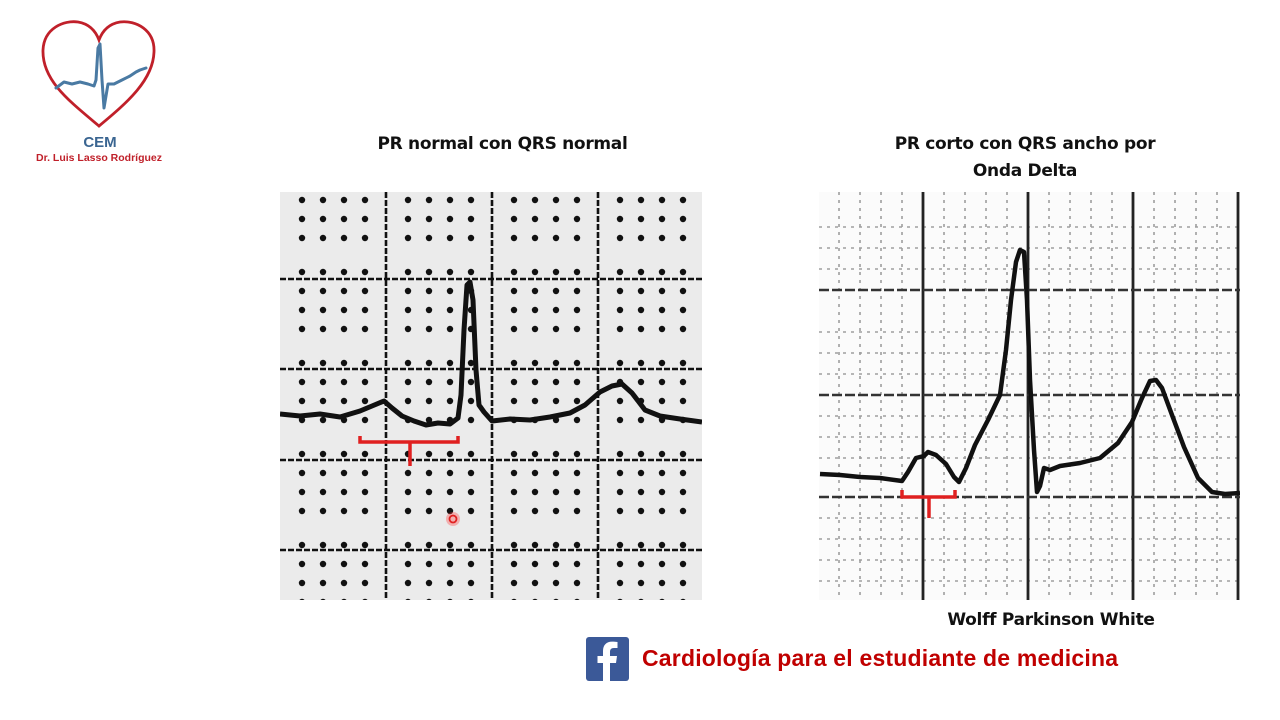 Image resolution: width=1280 pixels, height=720 pixels. I want to click on right-panel-title: PR corto con QRS ancho por Onda Delta, so click(1025, 158).